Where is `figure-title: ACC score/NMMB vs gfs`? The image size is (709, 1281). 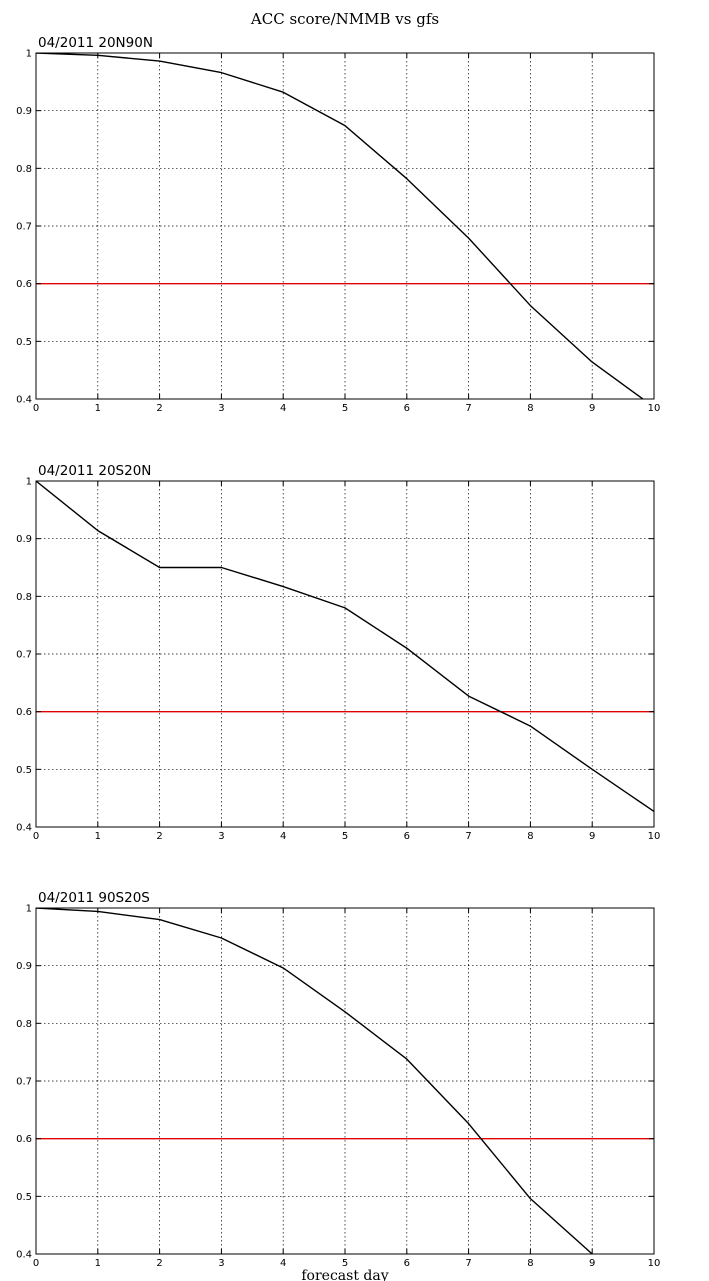
figure-title: ACC score/NMMB vs gfs is located at coordinates (344, 19).